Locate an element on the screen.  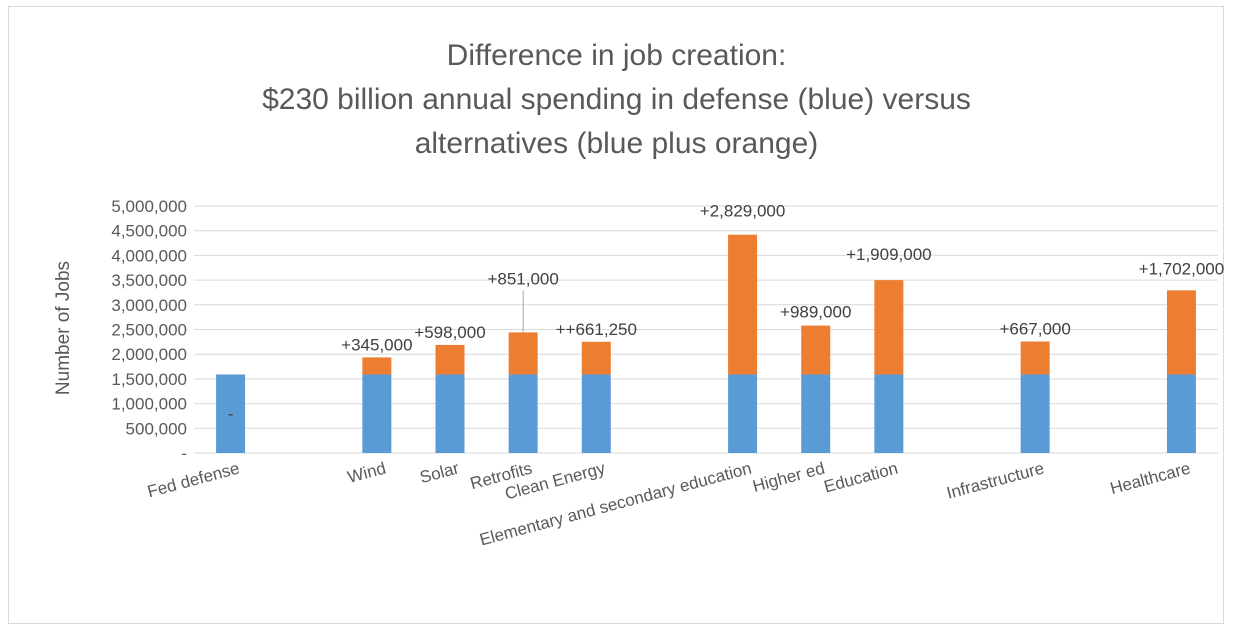
y-tick-label: 3,500,000 is located at coordinates (149, 280).